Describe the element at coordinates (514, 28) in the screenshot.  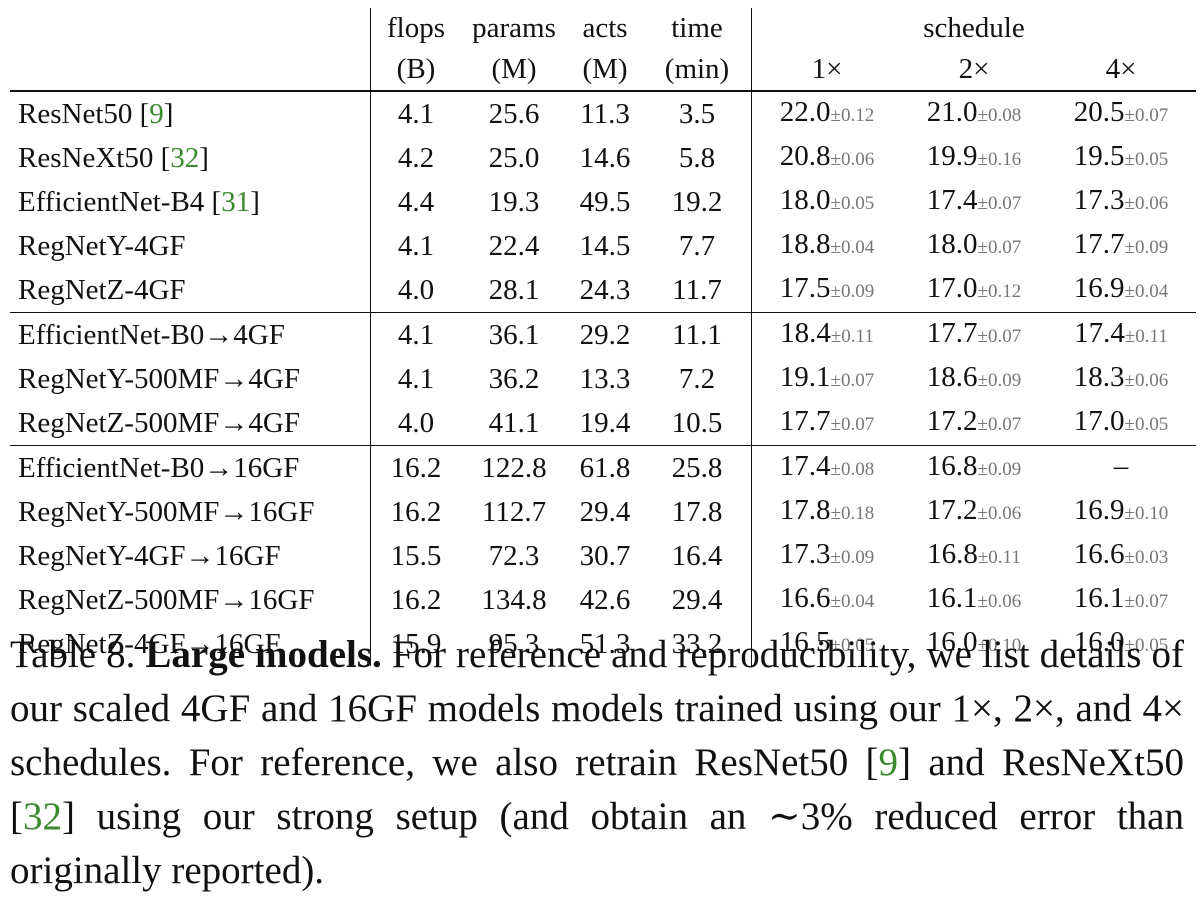
I see `header-params: params` at that location.